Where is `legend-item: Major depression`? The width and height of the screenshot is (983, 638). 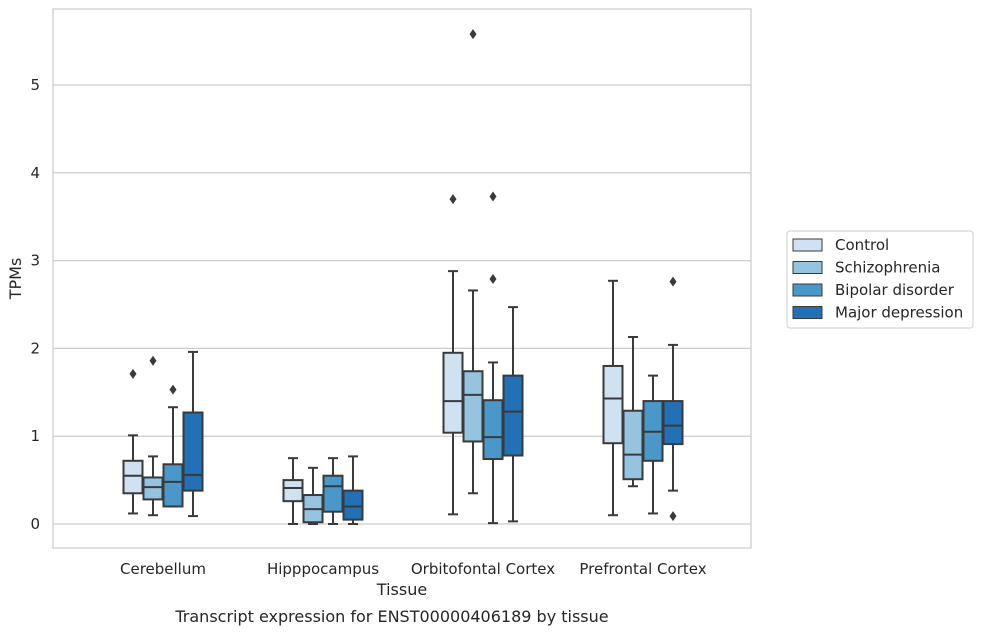 legend-item: Major depression is located at coordinates (877, 313).